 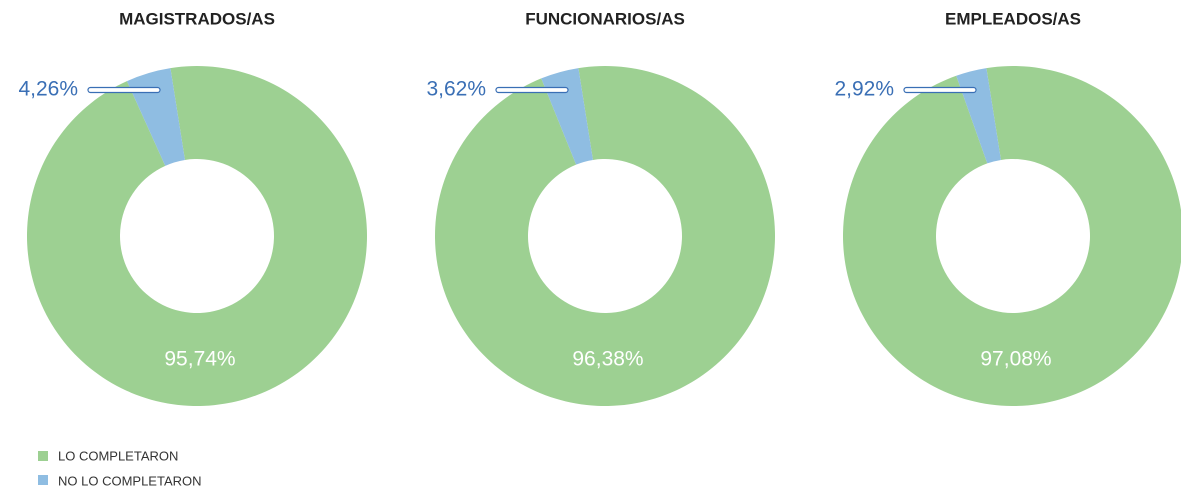 What do you see at coordinates (48, 89) in the screenshot?
I see `value-label: 4,26%` at bounding box center [48, 89].